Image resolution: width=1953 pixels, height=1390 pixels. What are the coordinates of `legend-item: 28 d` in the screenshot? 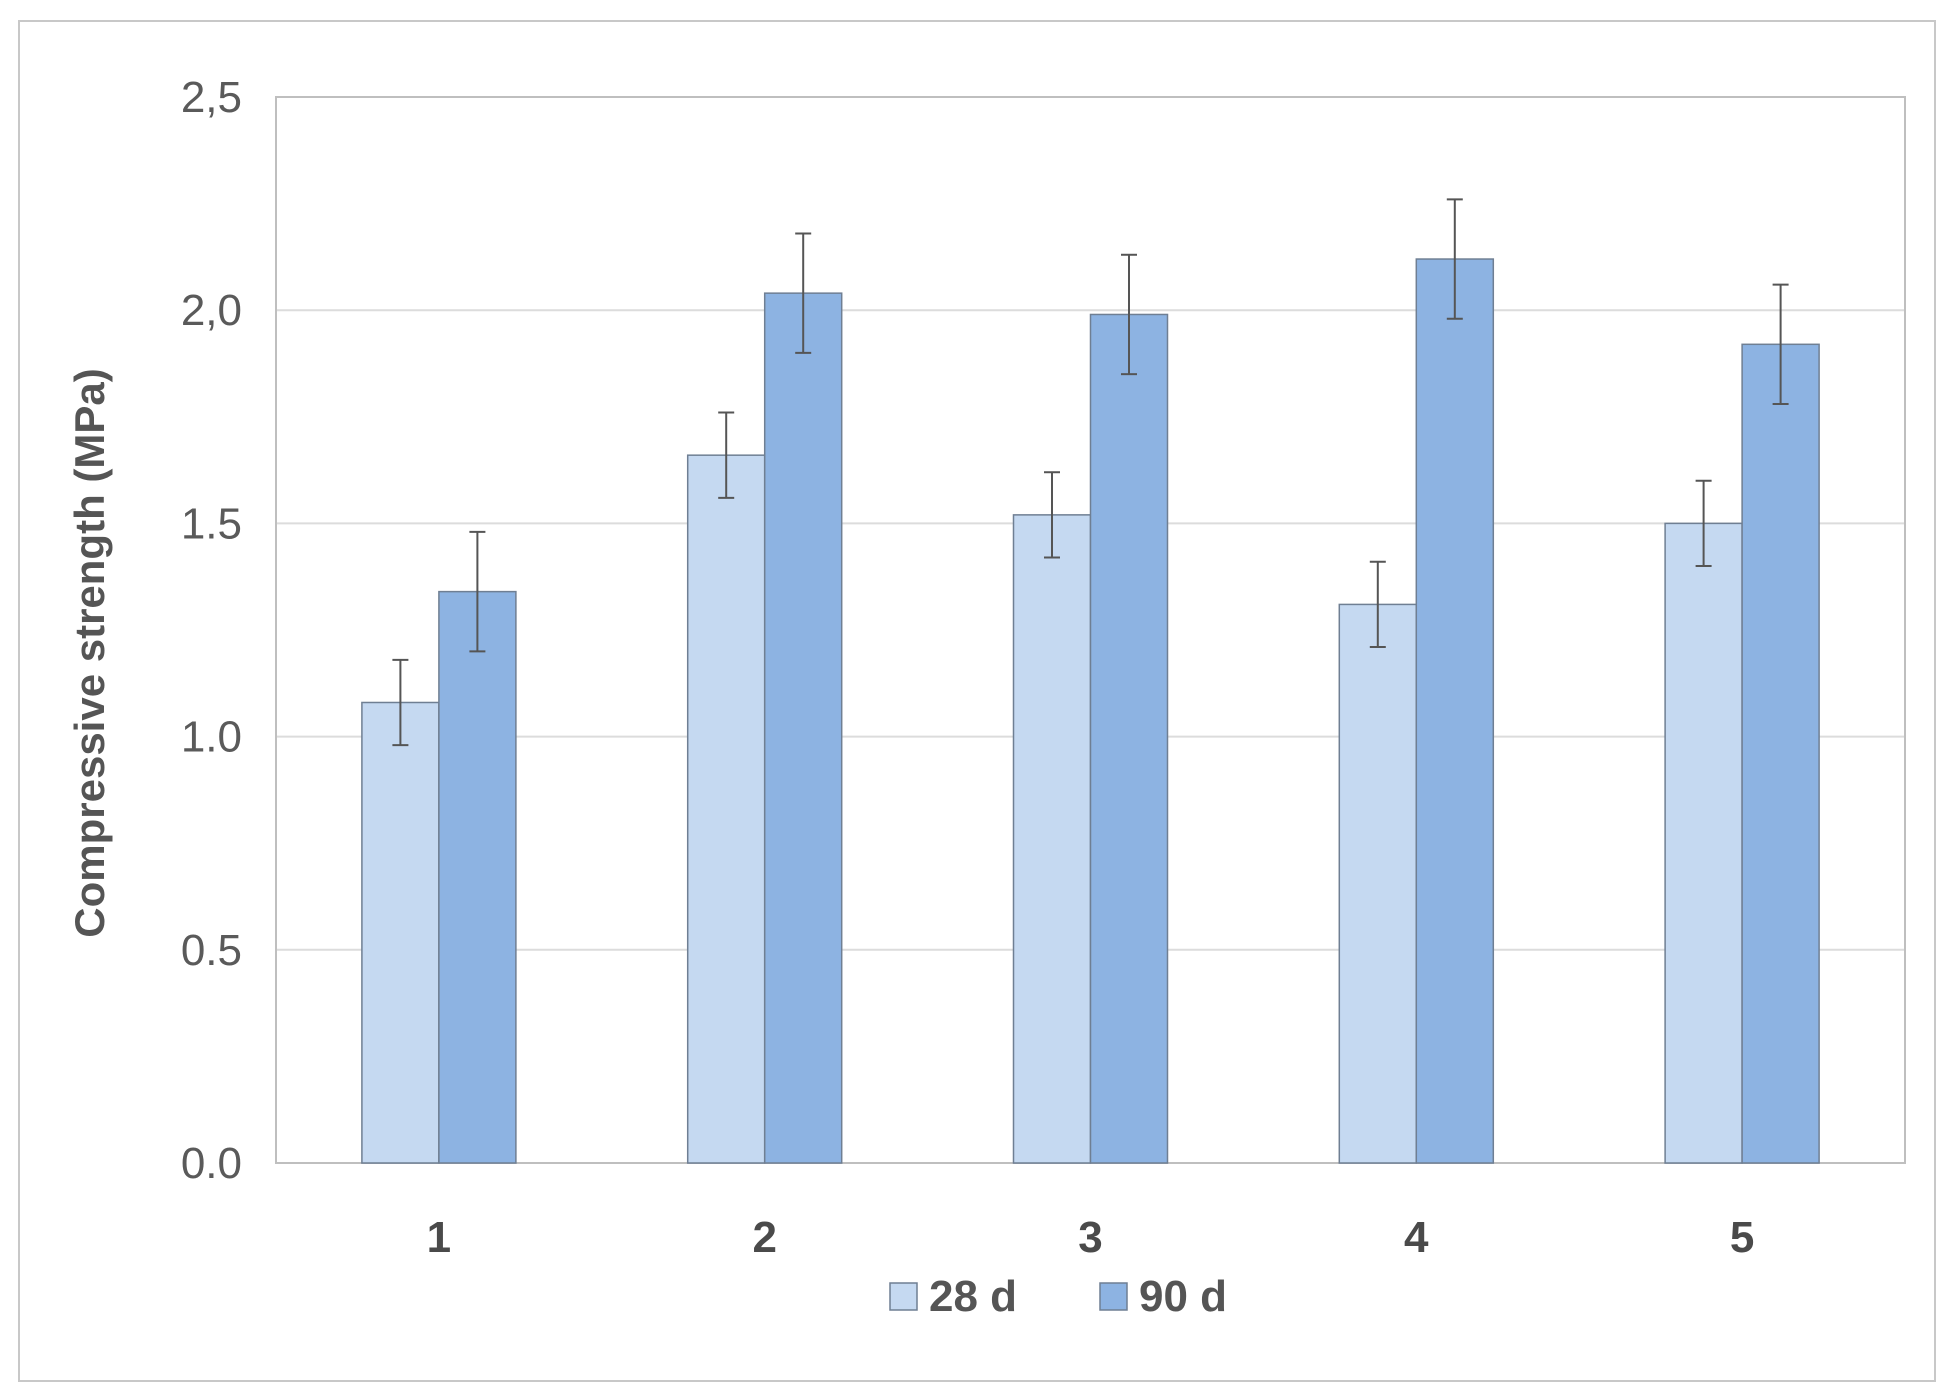 It's located at (953, 1296).